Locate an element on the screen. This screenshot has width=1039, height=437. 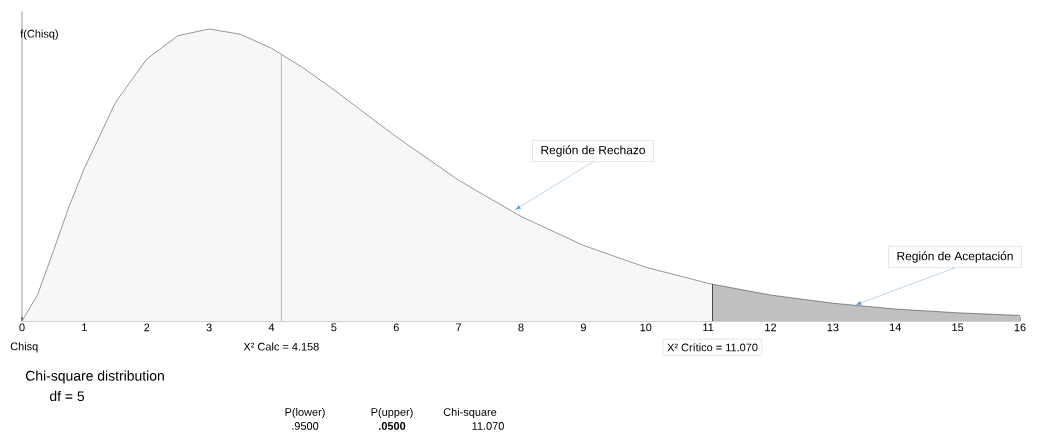
x-tick-label: 8 is located at coordinates (521, 327).